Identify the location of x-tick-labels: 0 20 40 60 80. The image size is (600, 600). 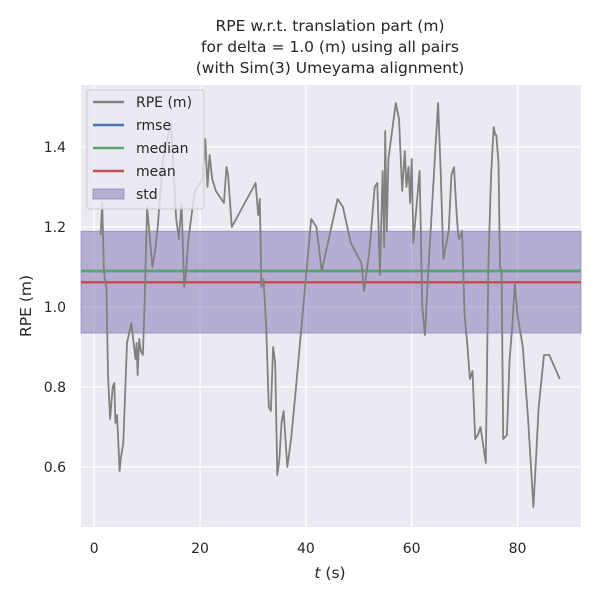
(308, 549).